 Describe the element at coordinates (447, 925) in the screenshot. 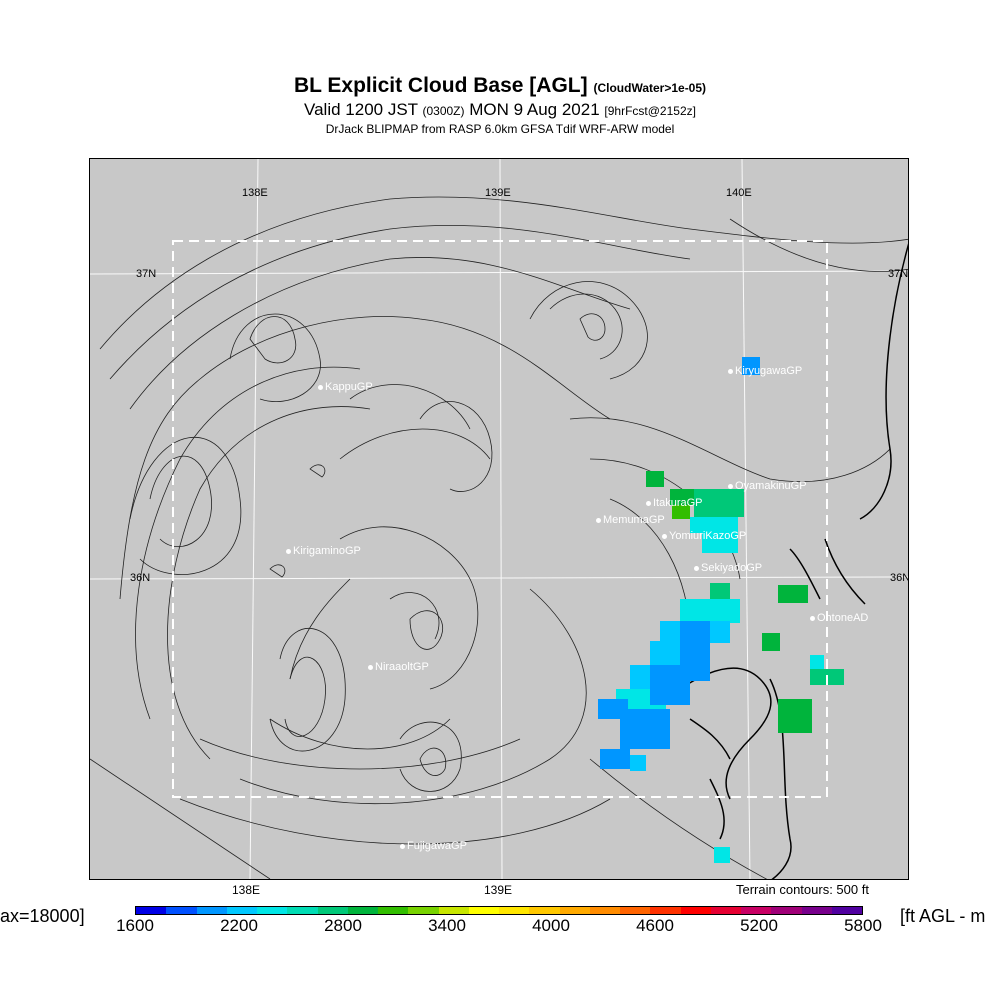

I see `colorbar-tick-3400: 3400` at that location.